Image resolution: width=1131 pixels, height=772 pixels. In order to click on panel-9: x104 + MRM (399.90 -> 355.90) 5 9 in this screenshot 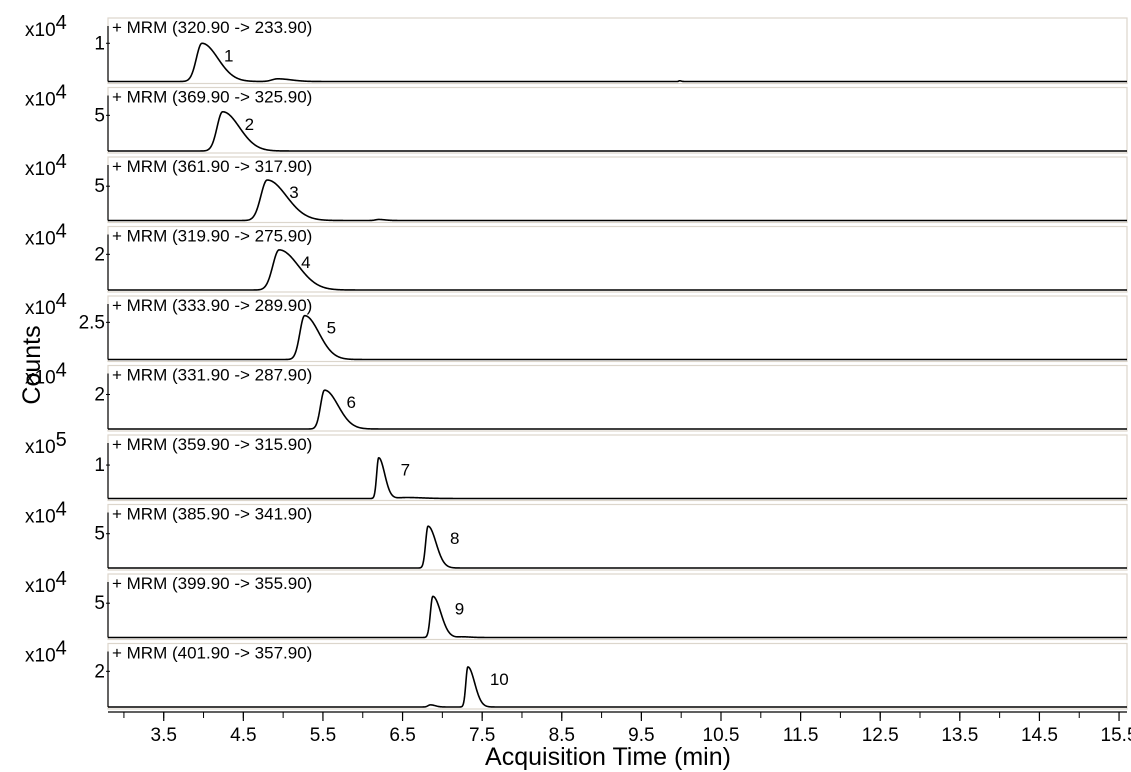, I will do `click(576, 604)`.